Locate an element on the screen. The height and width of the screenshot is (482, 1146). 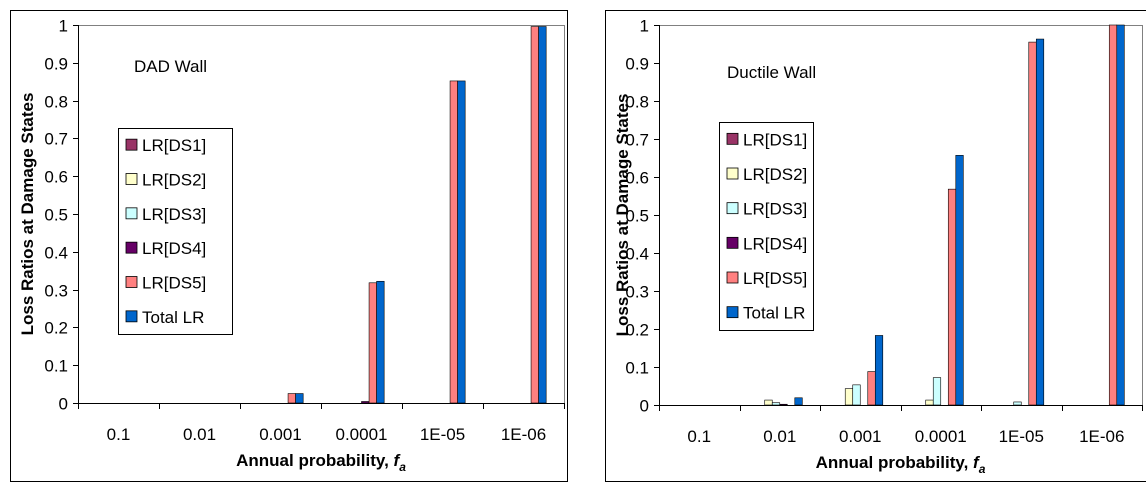
chart-title: Ductile Wall is located at coordinates (771, 72).